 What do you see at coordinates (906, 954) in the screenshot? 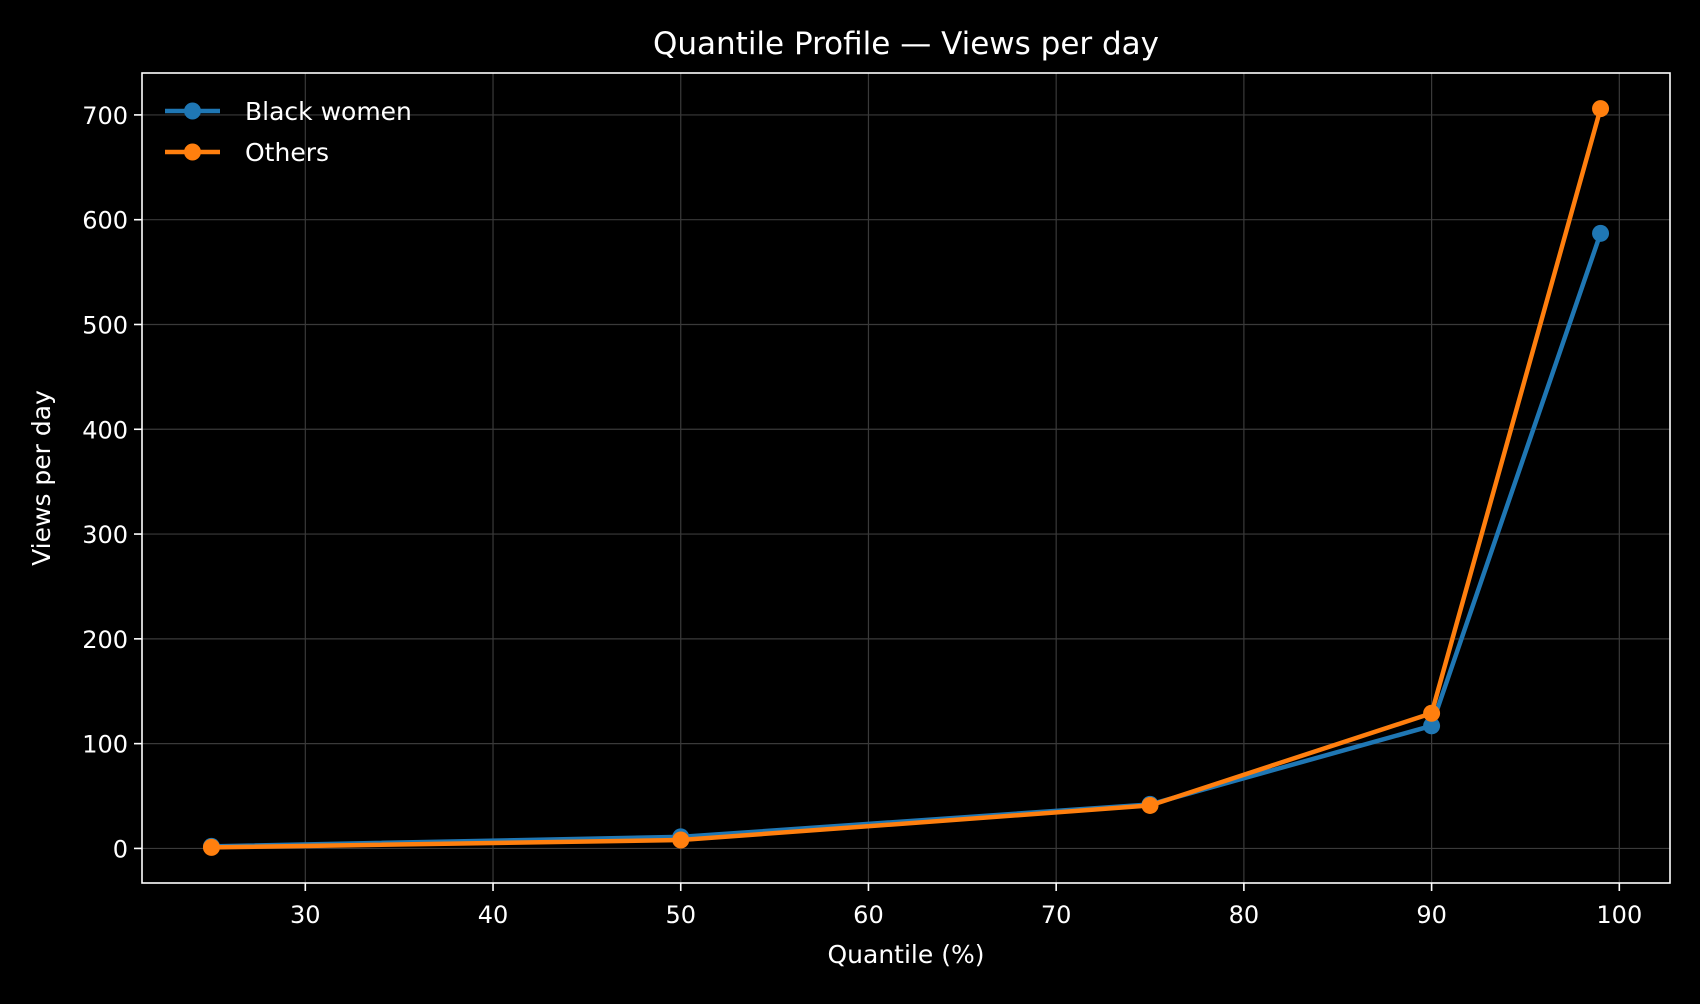
I see `x-axis-label: Quantile (%)` at bounding box center [906, 954].